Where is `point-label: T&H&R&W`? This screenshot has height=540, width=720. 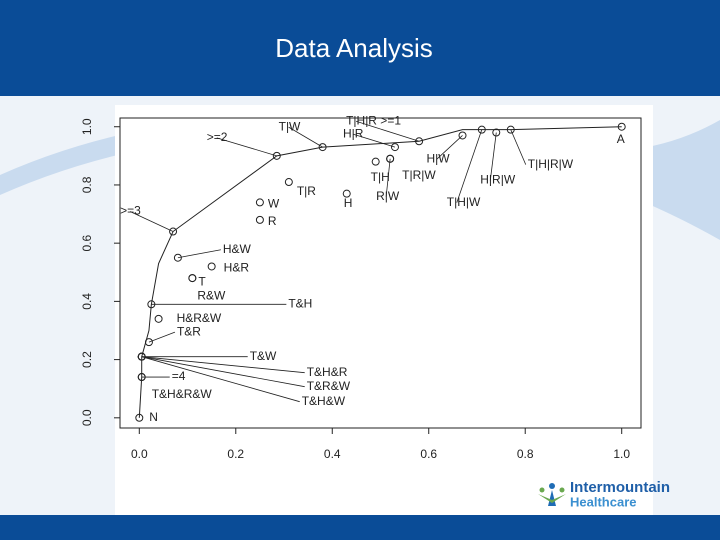 point-label: T&H&R&W is located at coordinates (182, 394).